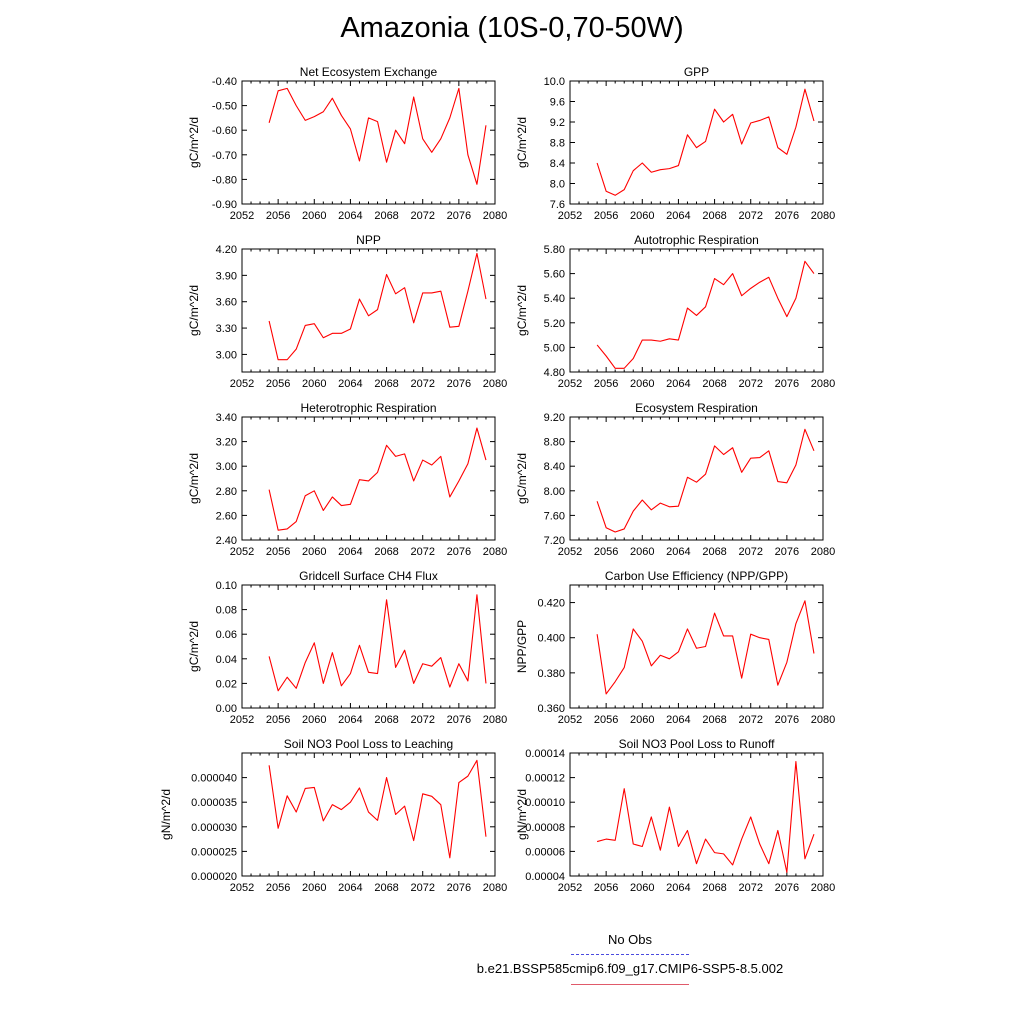  I want to click on y-tick-label: 7.6, so click(557, 205).